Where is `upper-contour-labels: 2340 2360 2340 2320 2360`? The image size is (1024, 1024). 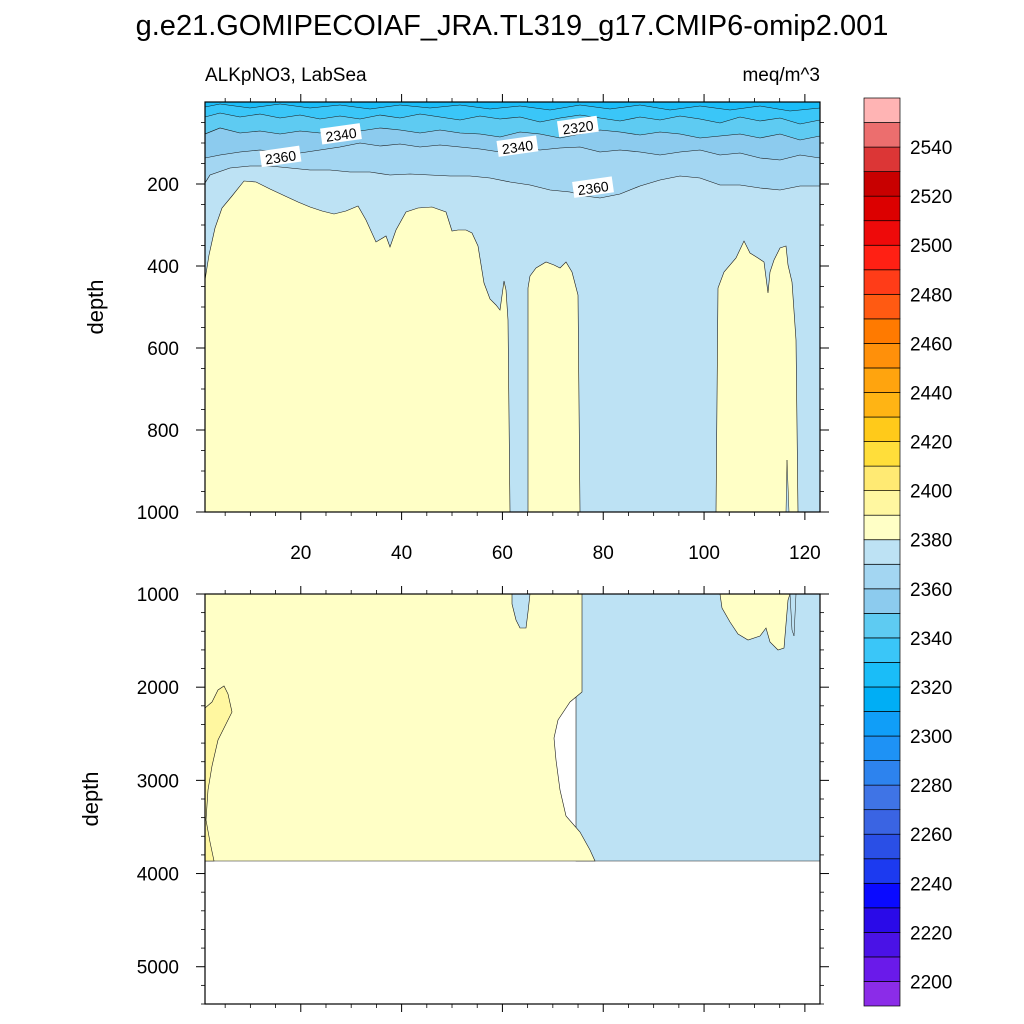 upper-contour-labels: 2340 2360 2340 2320 2360 is located at coordinates (436, 156).